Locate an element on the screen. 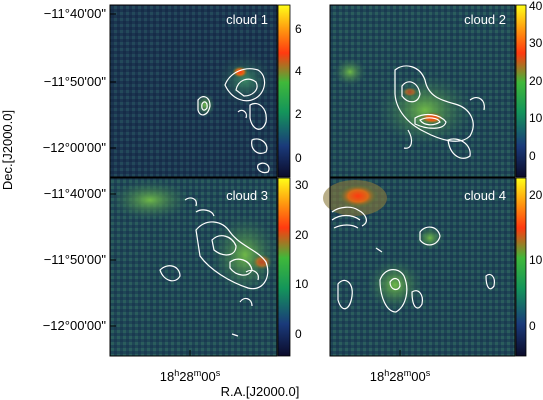 The height and width of the screenshot is (400, 543). panel-title: cloud 1 is located at coordinates (247, 19).